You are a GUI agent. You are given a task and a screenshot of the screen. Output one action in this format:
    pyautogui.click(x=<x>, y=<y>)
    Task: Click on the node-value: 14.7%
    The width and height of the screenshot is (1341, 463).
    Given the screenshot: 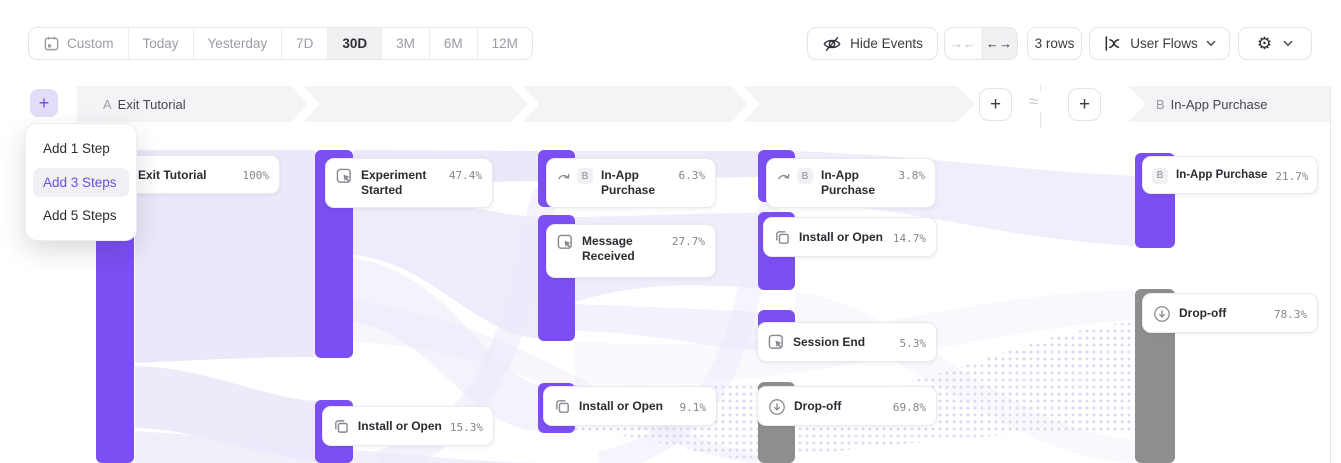 What is the action you would take?
    pyautogui.click(x=909, y=238)
    